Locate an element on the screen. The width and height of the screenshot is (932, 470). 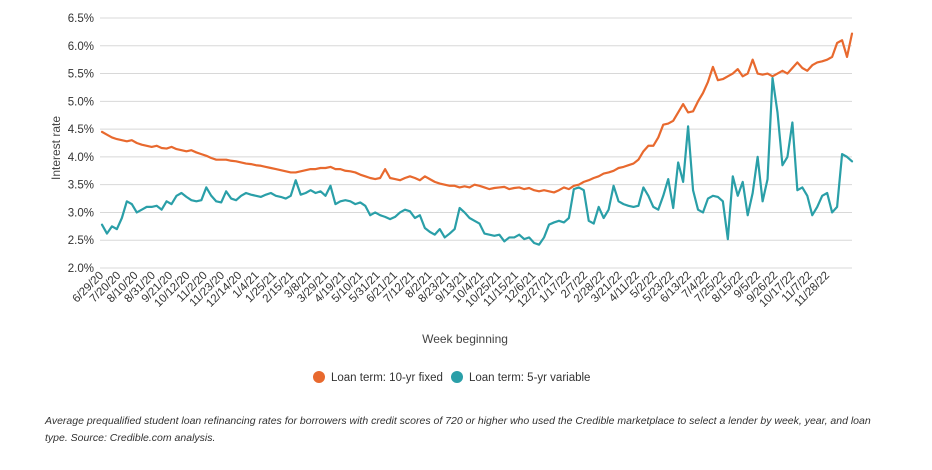
y-tick-label: 5.5% is located at coordinates (81, 75).